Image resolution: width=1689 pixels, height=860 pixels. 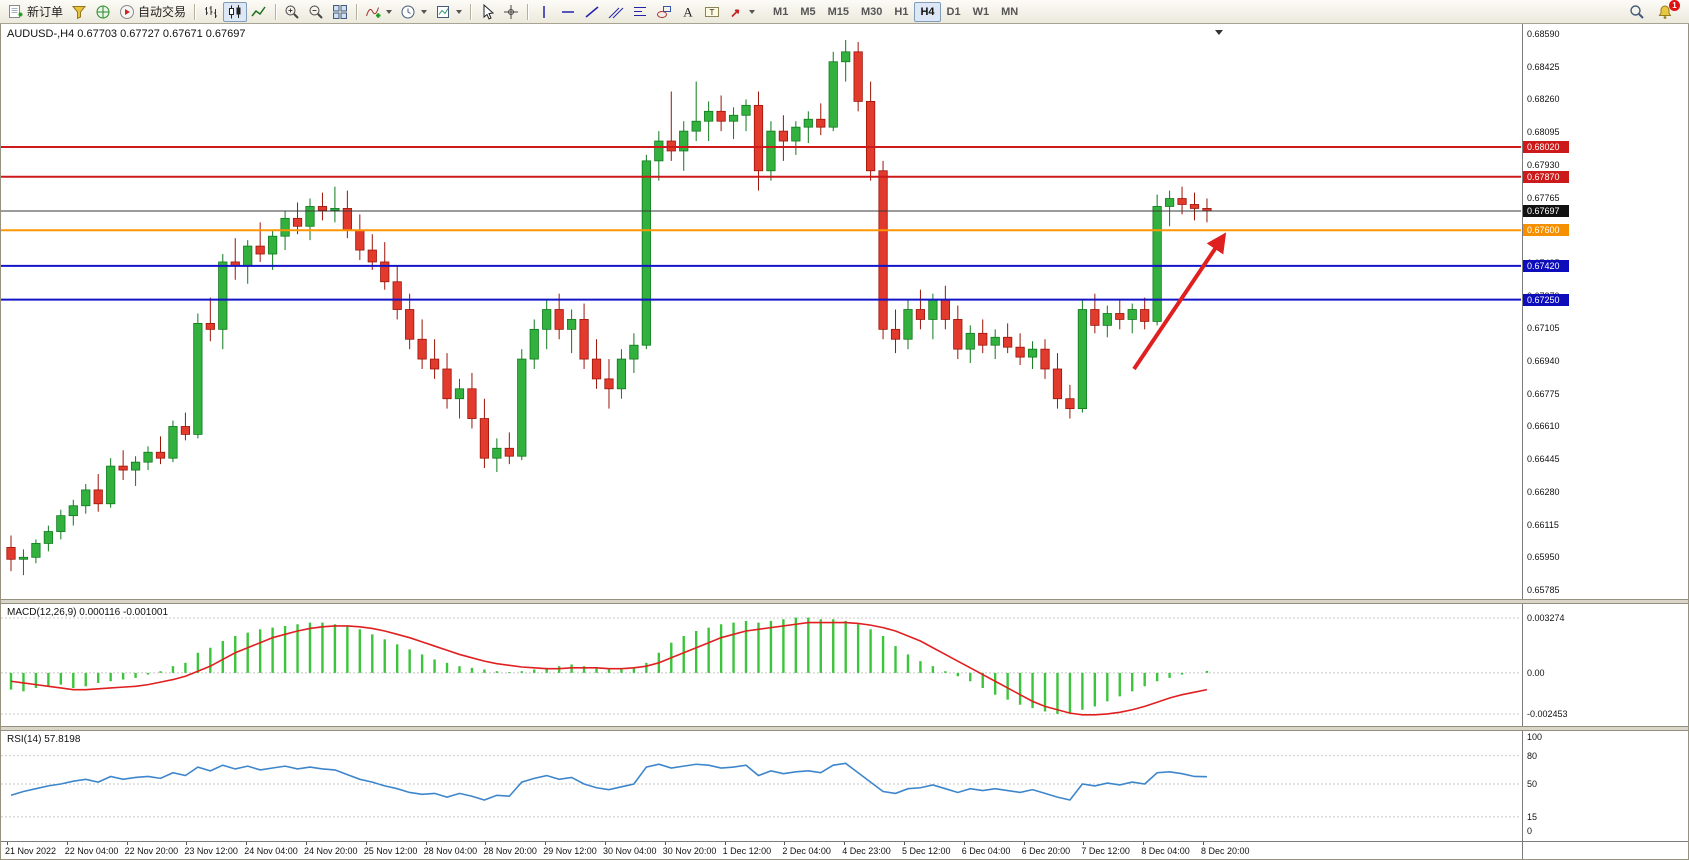 I want to click on line-chart-button, so click(x=259, y=12).